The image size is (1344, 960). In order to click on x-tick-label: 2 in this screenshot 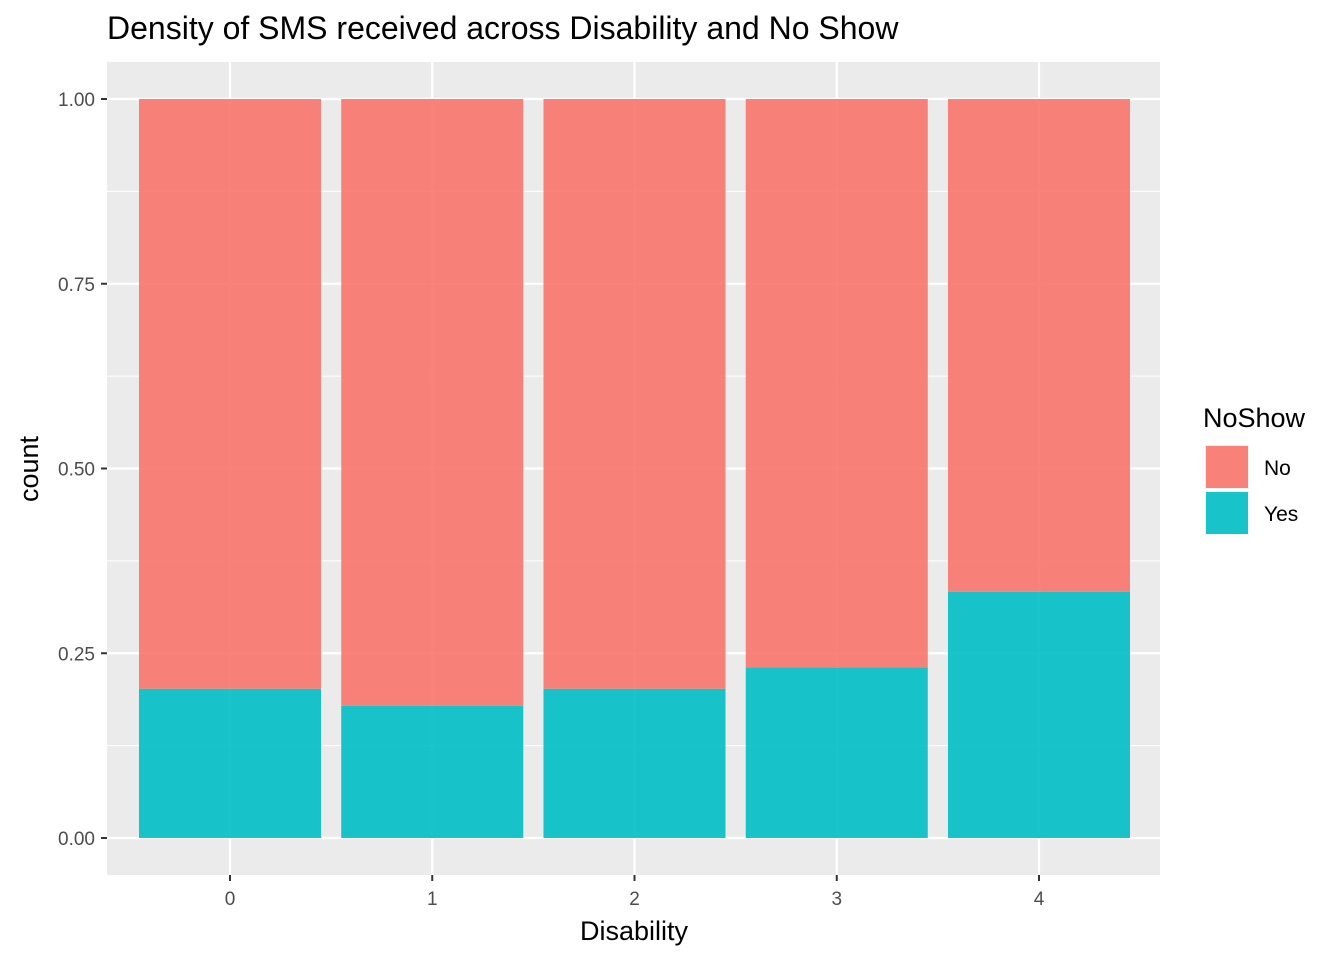, I will do `click(634, 899)`.